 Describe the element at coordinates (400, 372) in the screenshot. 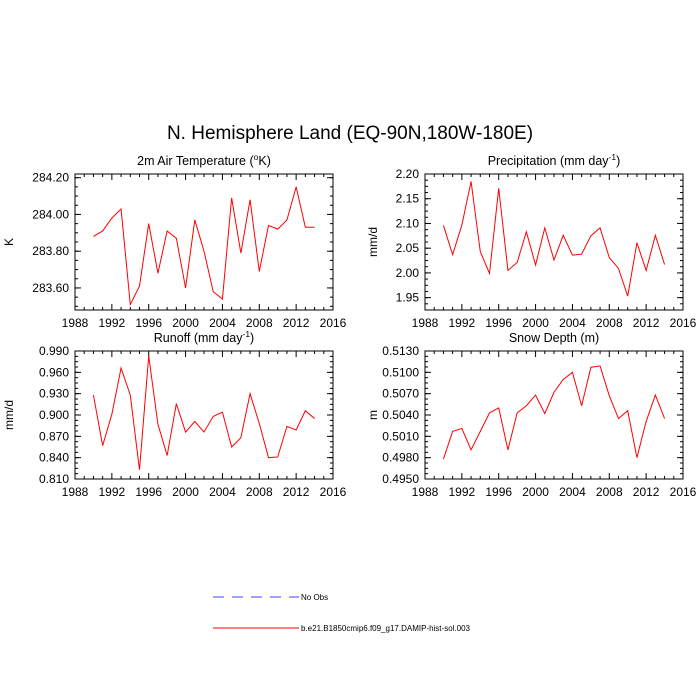

I see `y-tick-label: 0.5100` at that location.